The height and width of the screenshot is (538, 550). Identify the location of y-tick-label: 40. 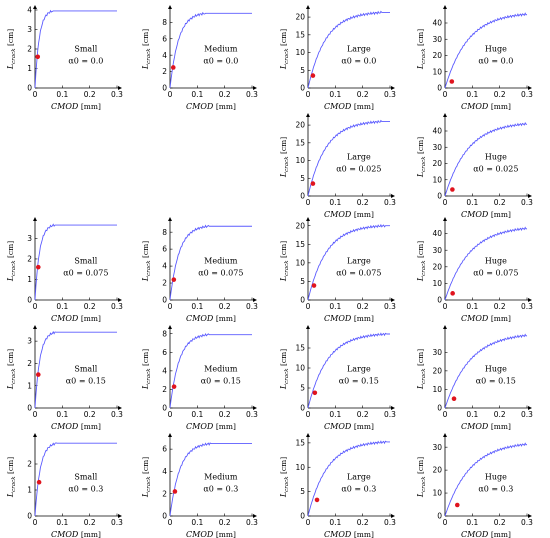
(437, 23).